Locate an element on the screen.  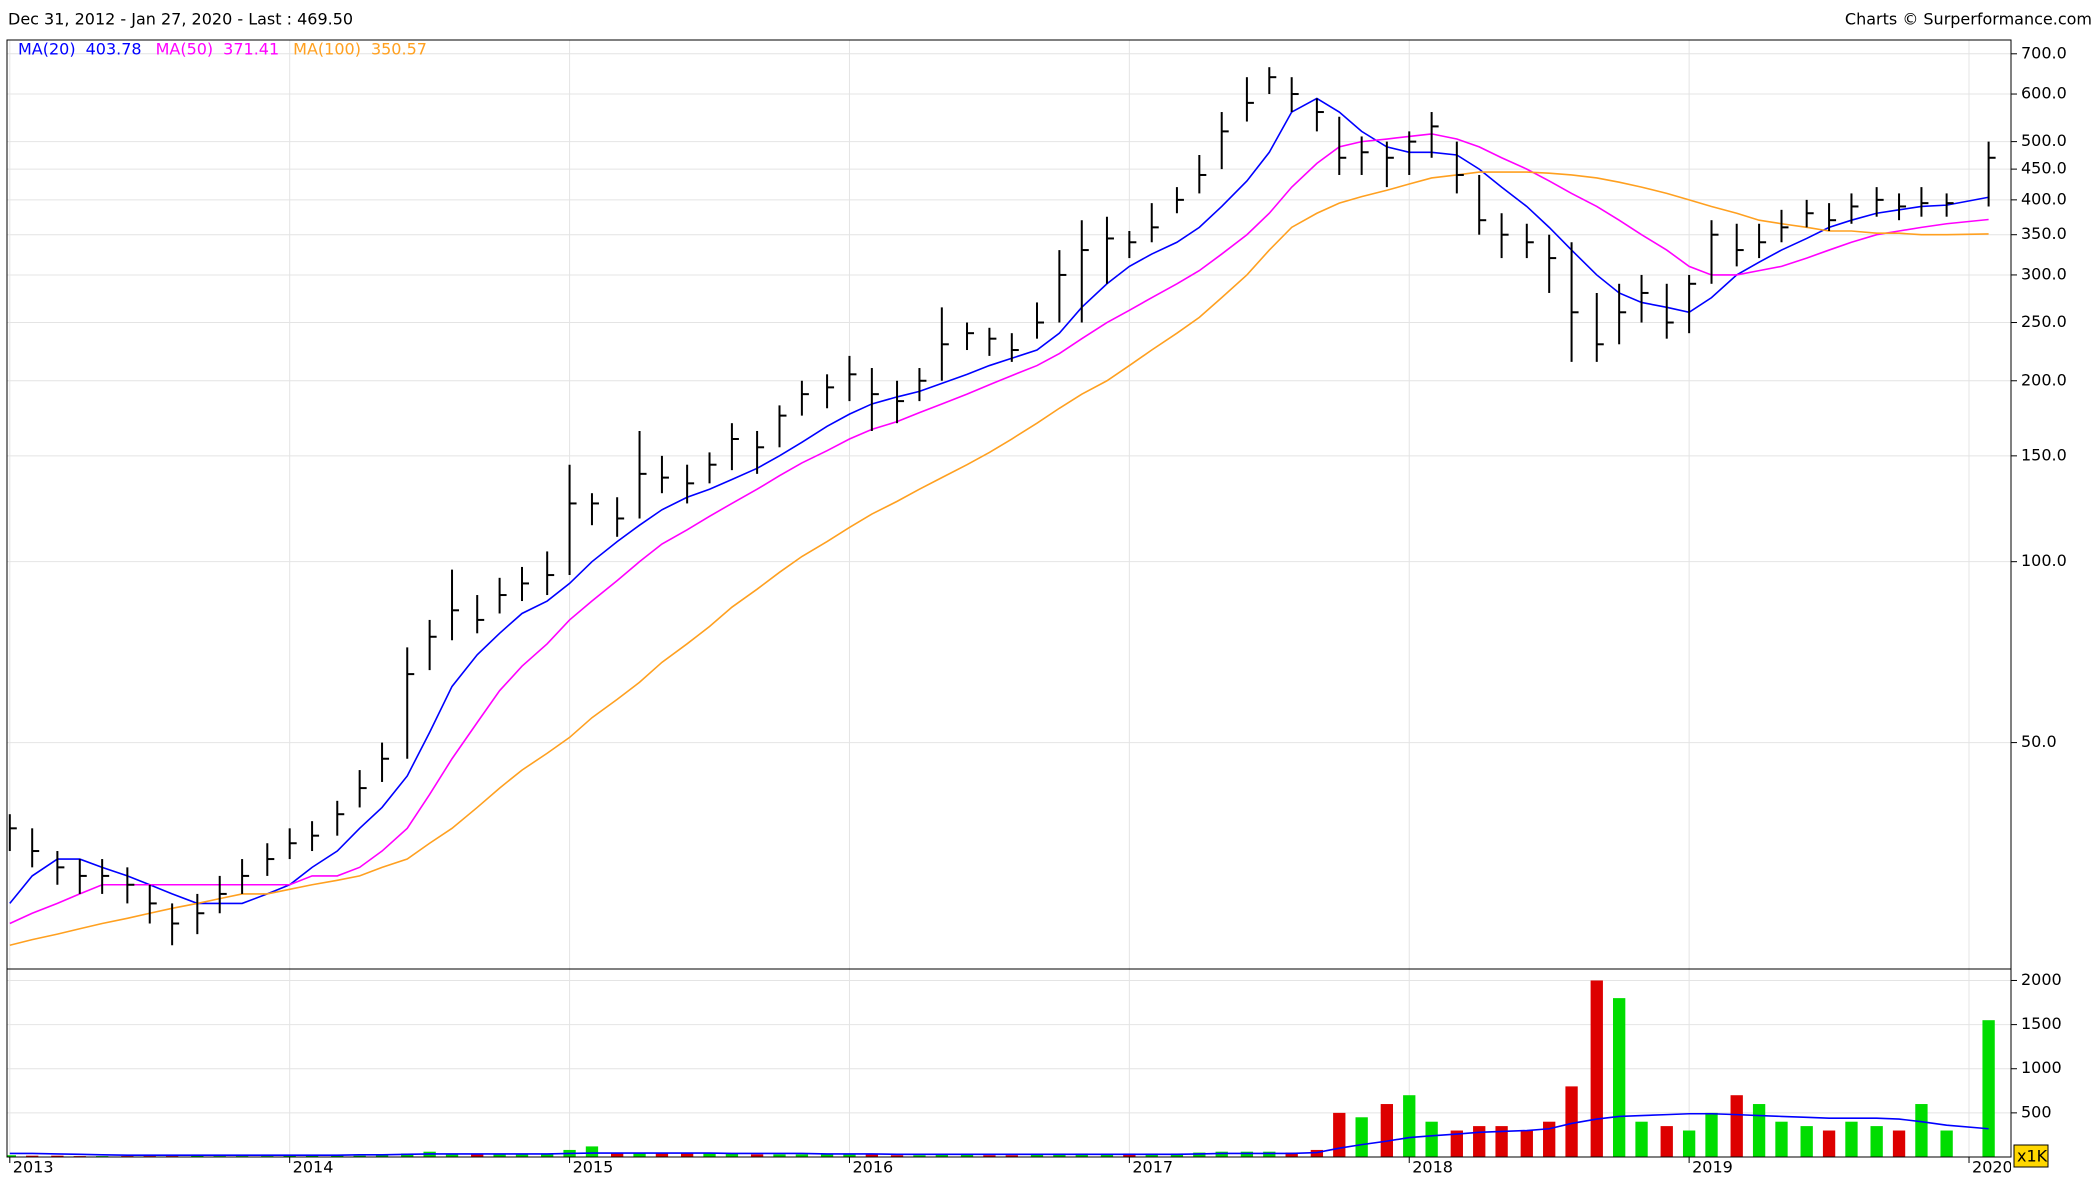
y-tick-label: 200.0 is located at coordinates (2044, 379).